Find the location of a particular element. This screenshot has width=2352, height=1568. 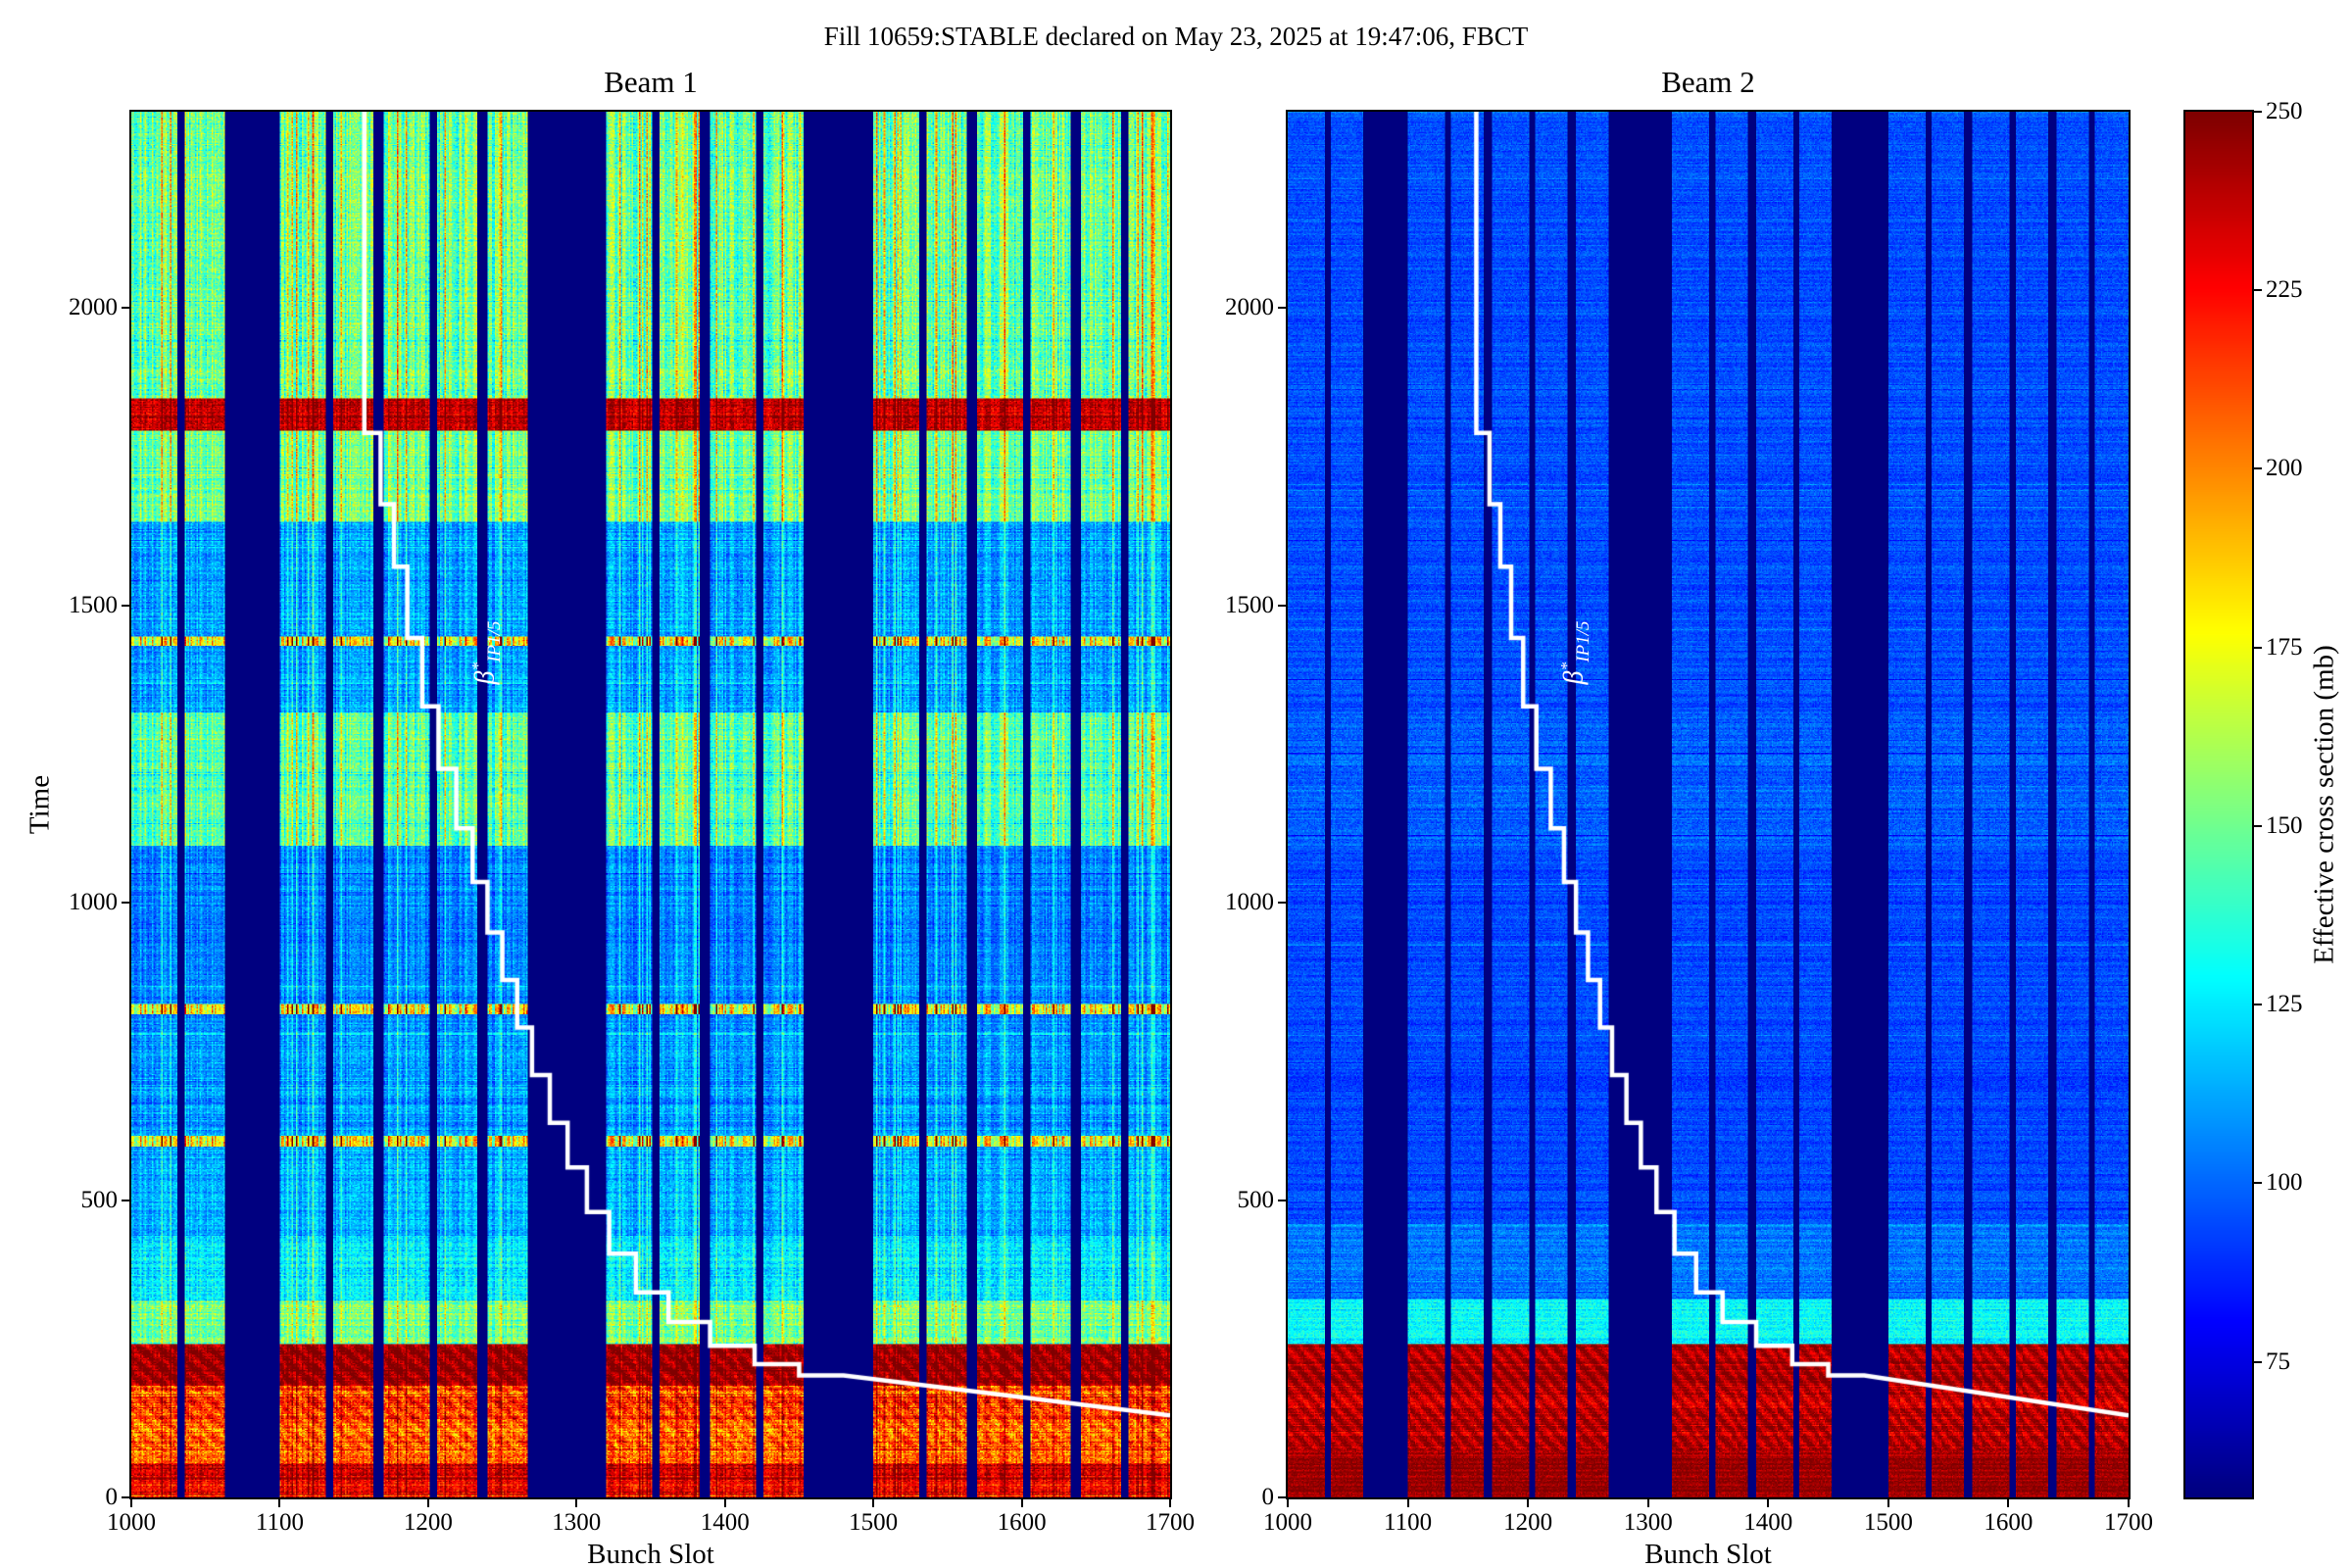

beam2-x-tick-label: 1000 is located at coordinates (1287, 1522).